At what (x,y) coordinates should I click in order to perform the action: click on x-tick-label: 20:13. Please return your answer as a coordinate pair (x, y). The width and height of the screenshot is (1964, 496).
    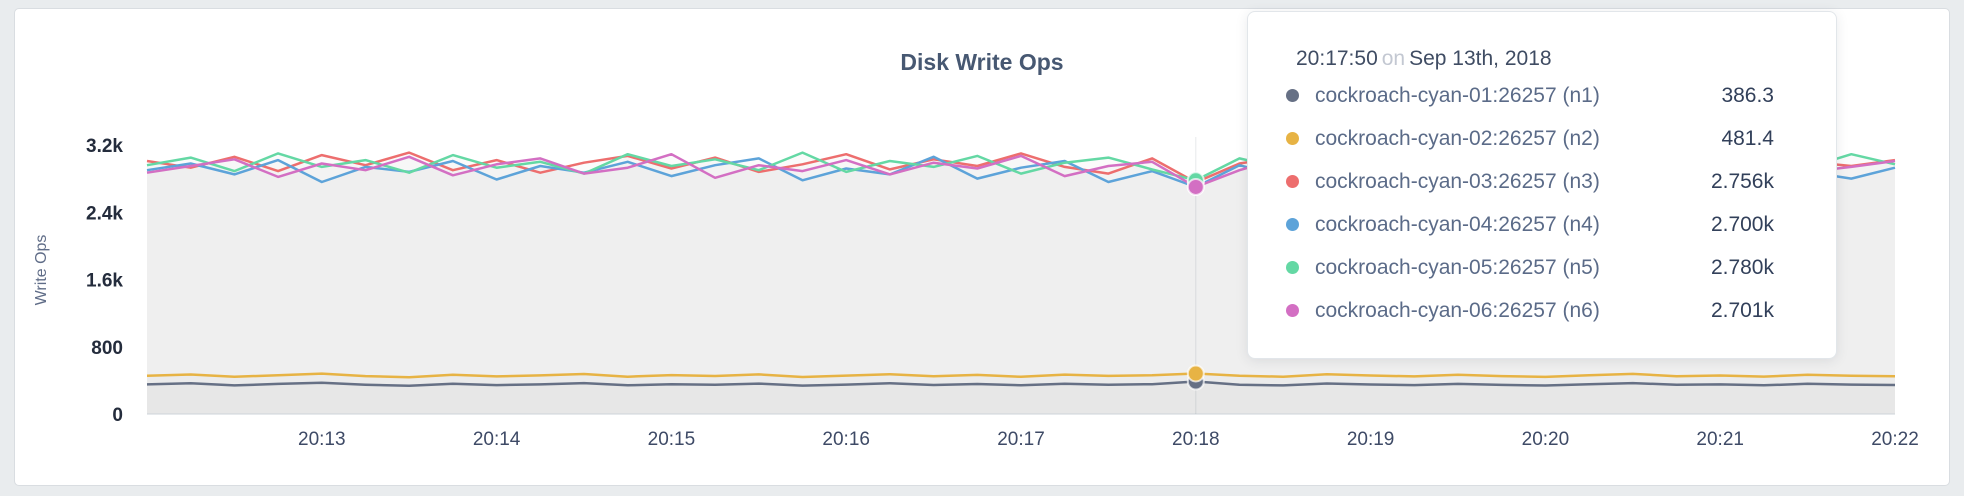
    Looking at the image, I should click on (322, 439).